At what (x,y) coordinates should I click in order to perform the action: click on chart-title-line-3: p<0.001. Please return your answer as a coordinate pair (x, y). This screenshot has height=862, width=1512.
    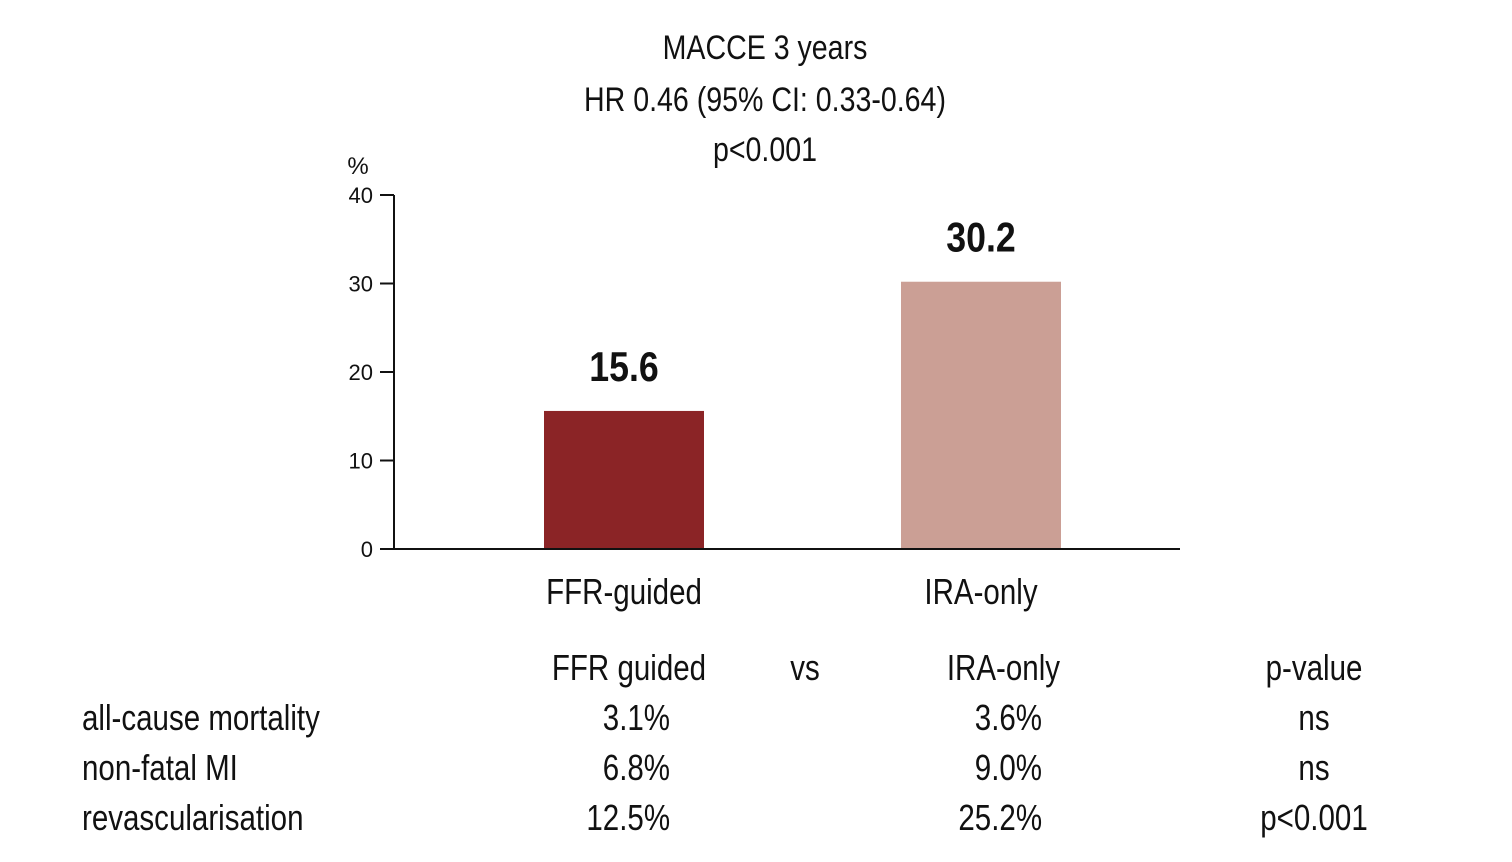
    Looking at the image, I should click on (765, 150).